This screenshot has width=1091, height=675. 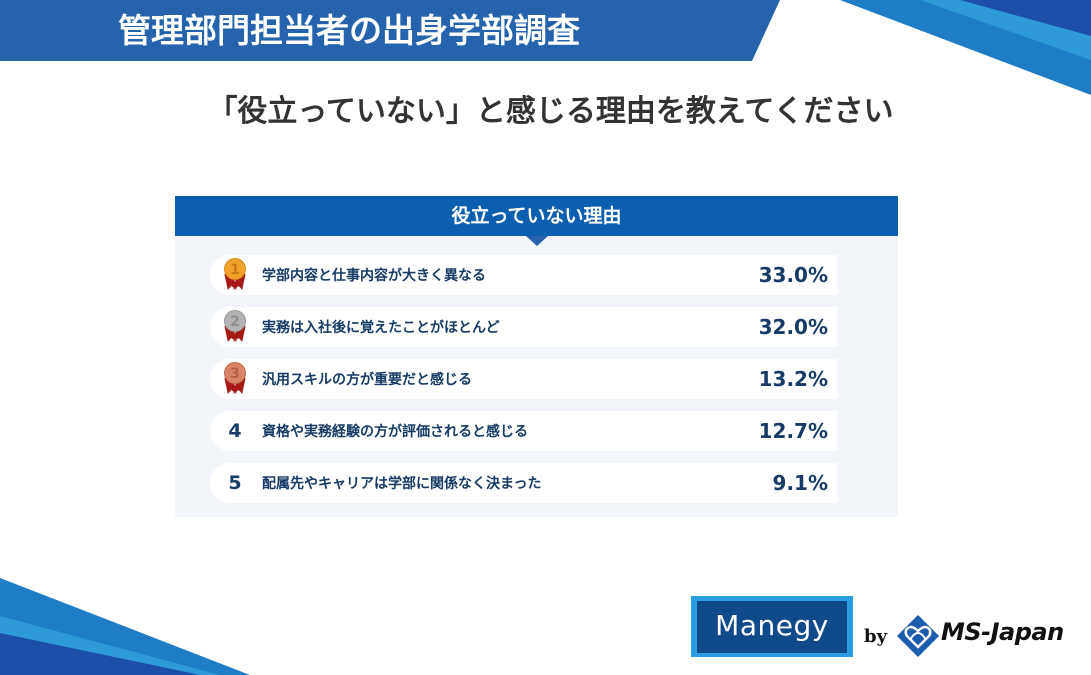 What do you see at coordinates (918, 636) in the screenshot?
I see `ms-japan-logo-icon` at bounding box center [918, 636].